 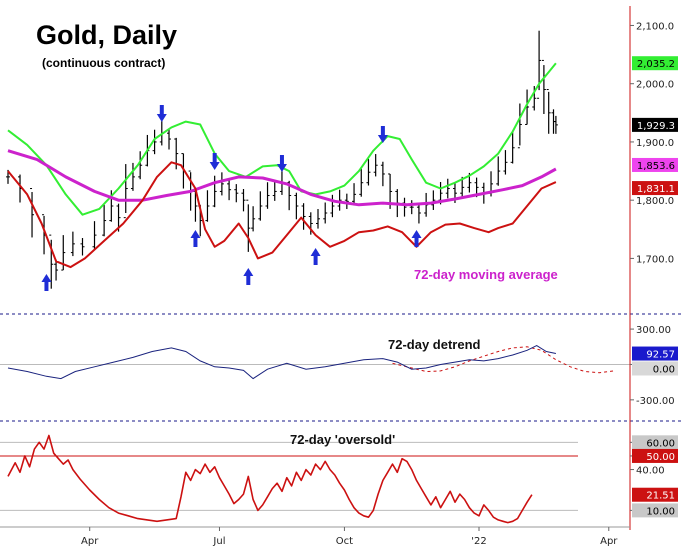 What do you see at coordinates (660, 511) in the screenshot?
I see `oversold-10-tag-text: 10.00` at bounding box center [660, 511].